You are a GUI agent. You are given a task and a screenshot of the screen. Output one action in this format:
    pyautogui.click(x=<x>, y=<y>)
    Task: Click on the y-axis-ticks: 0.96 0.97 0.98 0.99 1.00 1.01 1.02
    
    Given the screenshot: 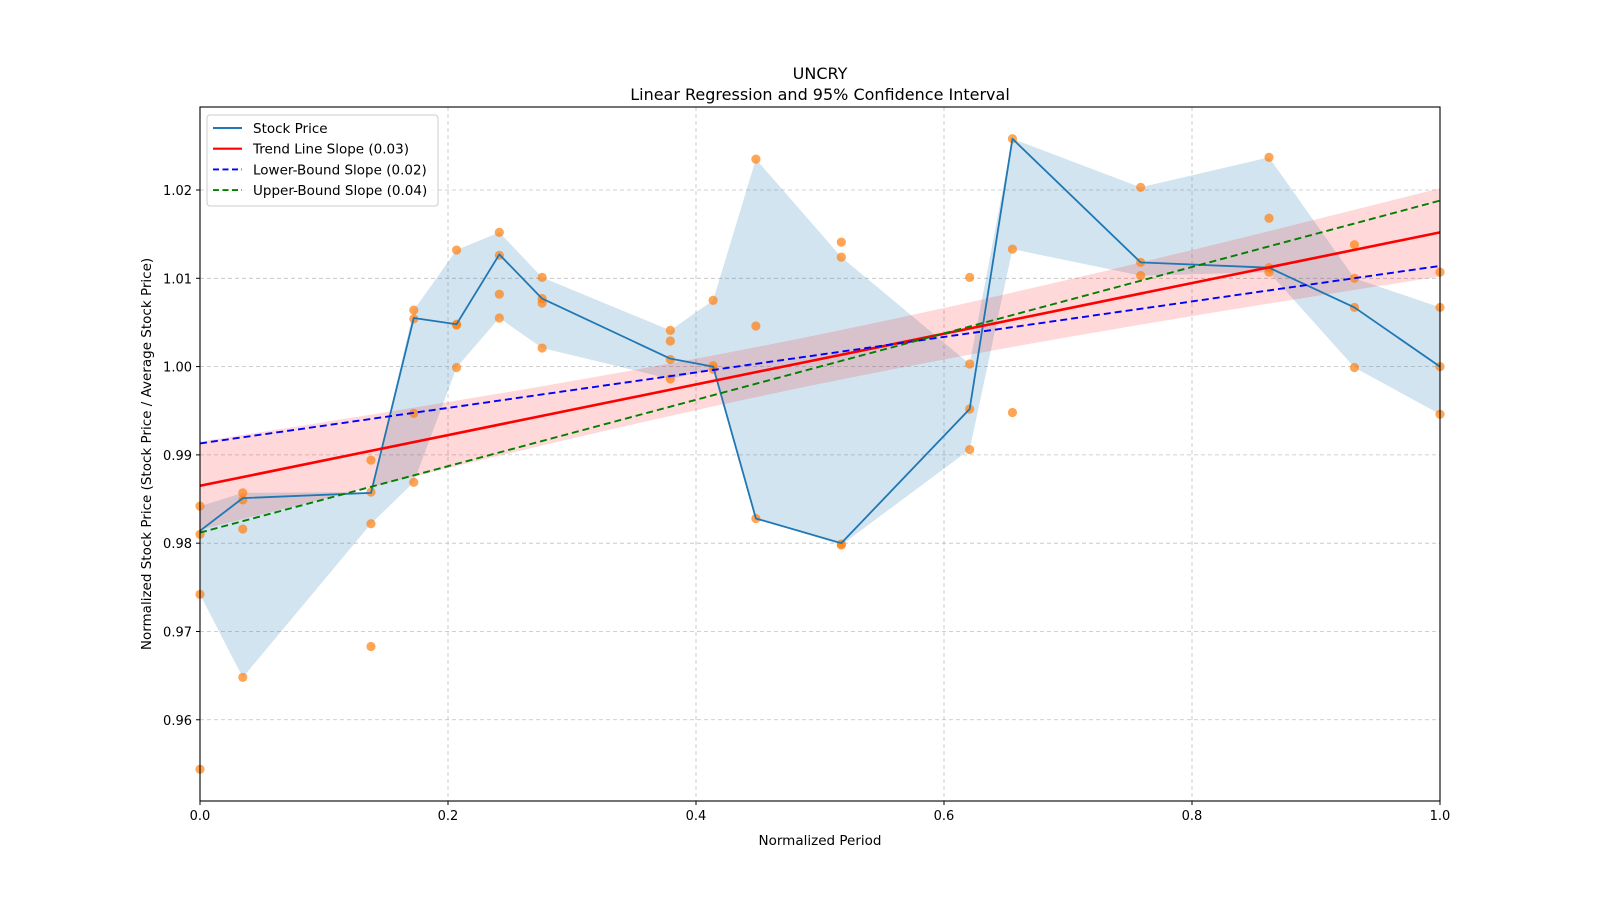 What is the action you would take?
    pyautogui.click(x=181, y=456)
    